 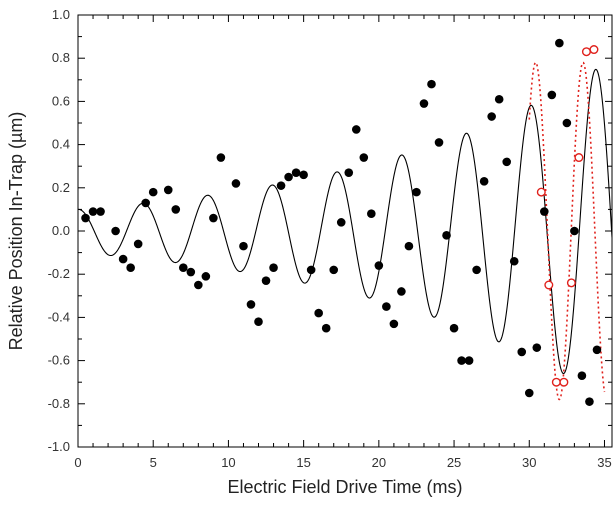 I want to click on y-axis-label: Relative Position In-Trap (µm), so click(x=16, y=231).